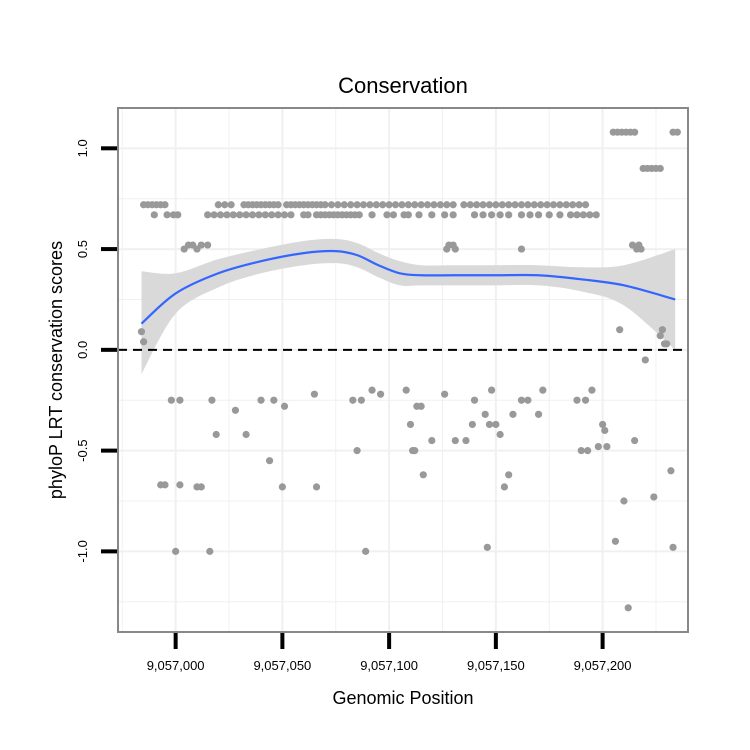 The image size is (750, 750). What do you see at coordinates (82, 249) in the screenshot?
I see `y-tick-label: 0.5` at bounding box center [82, 249].